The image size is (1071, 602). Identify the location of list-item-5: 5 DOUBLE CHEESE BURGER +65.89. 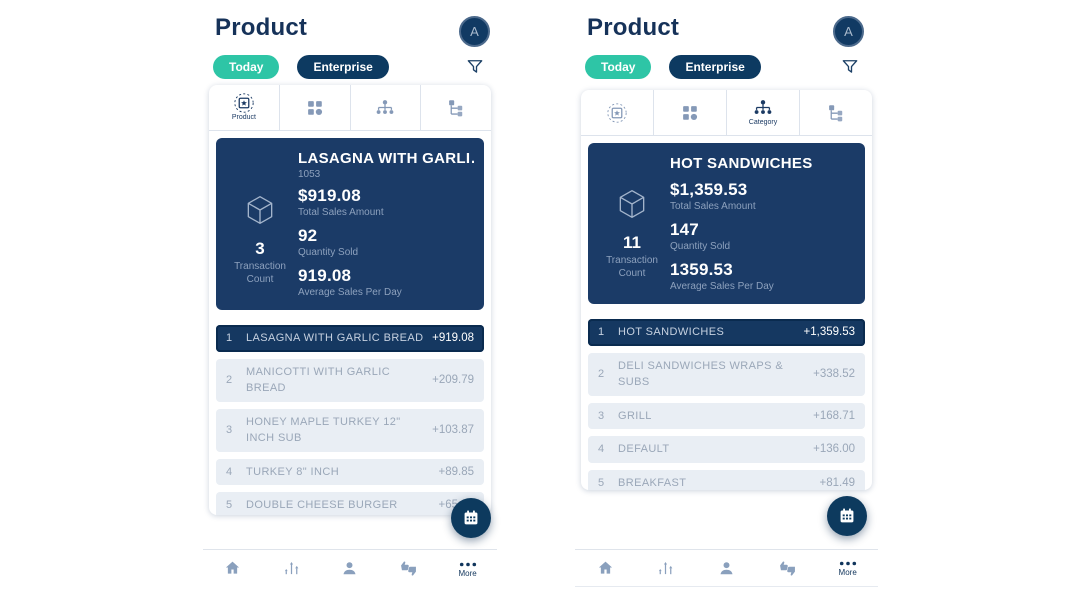
(350, 503).